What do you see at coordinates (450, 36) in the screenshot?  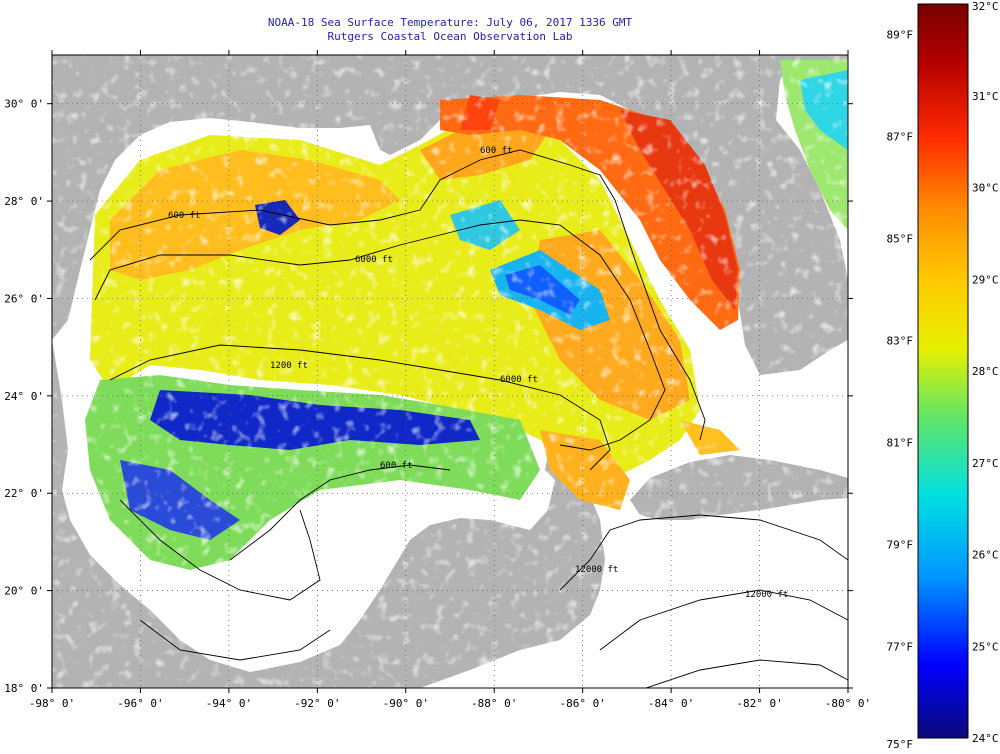 I see `map-subtitle: Rutgers Coastal Ocean Observation Lab` at bounding box center [450, 36].